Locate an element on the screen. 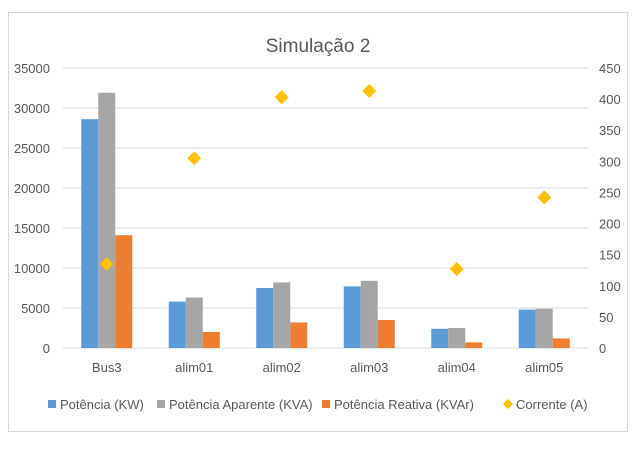 This screenshot has width=644, height=451. legend-label: Corrente (A) is located at coordinates (552, 404).